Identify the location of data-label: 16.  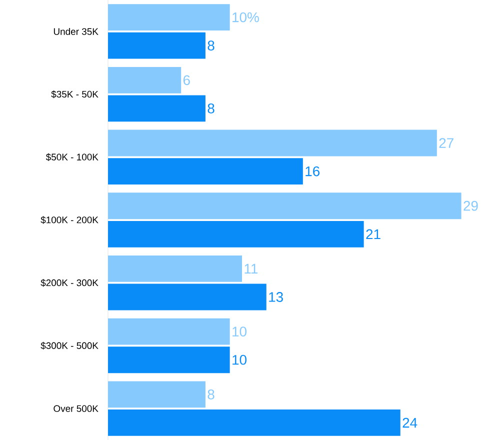
(313, 171).